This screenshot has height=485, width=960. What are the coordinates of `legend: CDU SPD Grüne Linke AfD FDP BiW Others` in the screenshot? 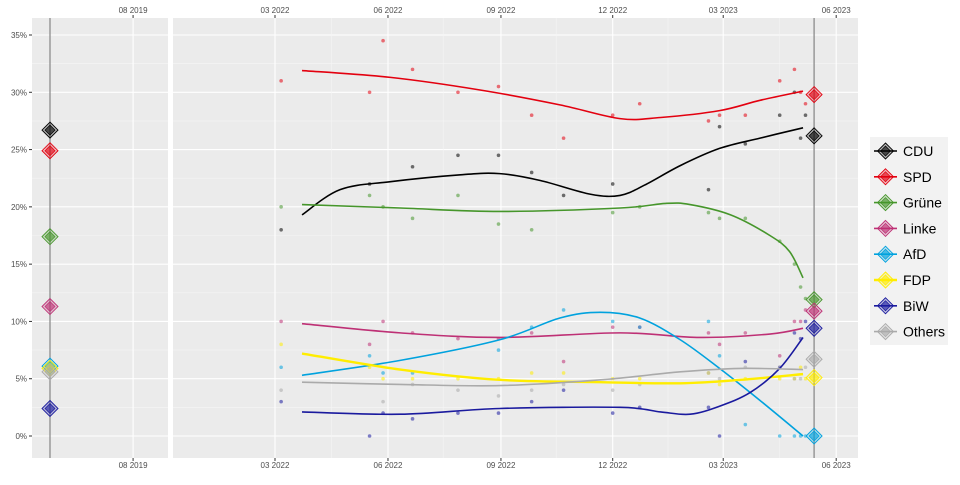 It's located at (909, 241).